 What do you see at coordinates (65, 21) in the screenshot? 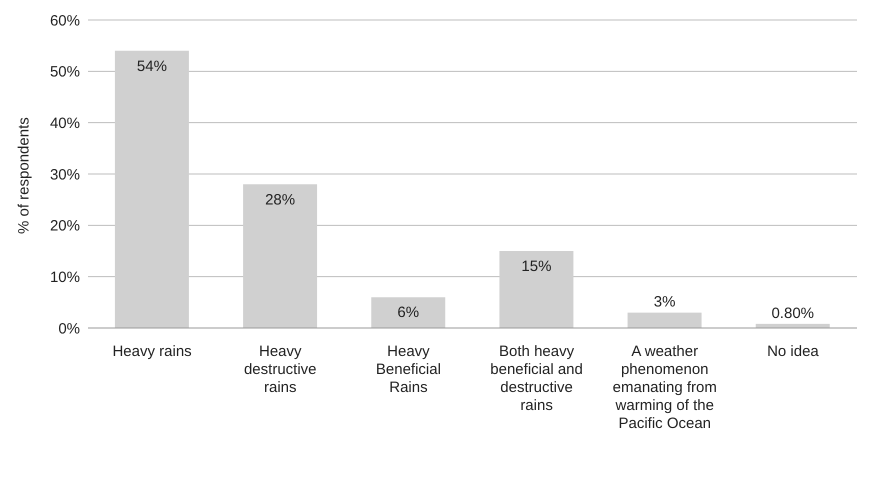
I see `y-tick-label: 60%` at bounding box center [65, 21].